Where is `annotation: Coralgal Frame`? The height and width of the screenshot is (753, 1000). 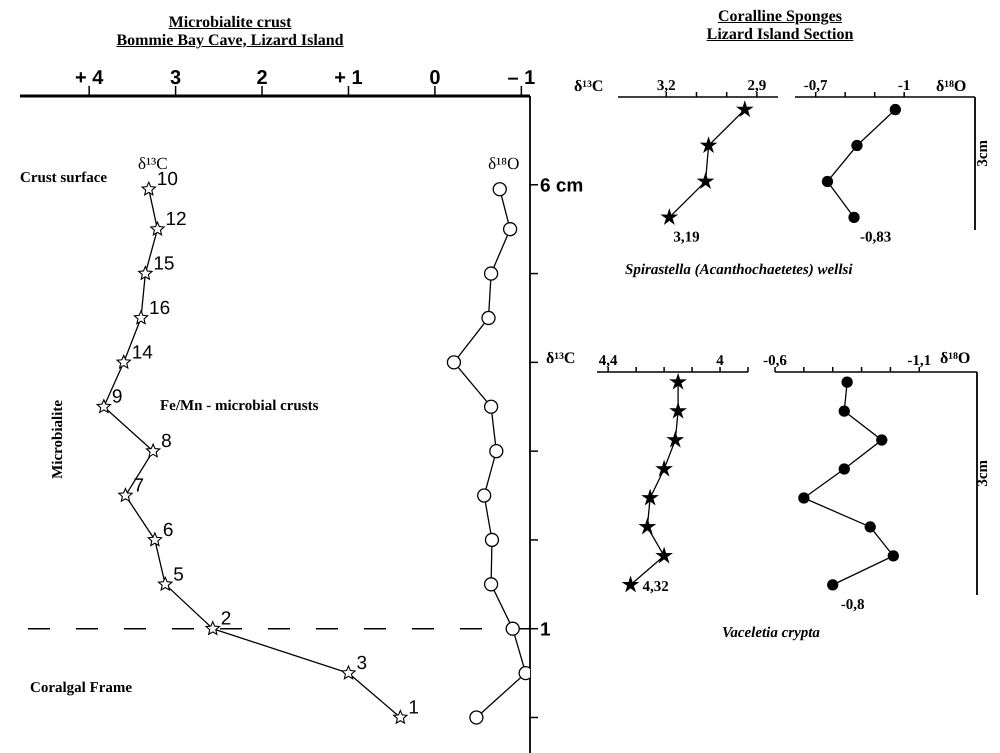 annotation: Coralgal Frame is located at coordinates (81, 688).